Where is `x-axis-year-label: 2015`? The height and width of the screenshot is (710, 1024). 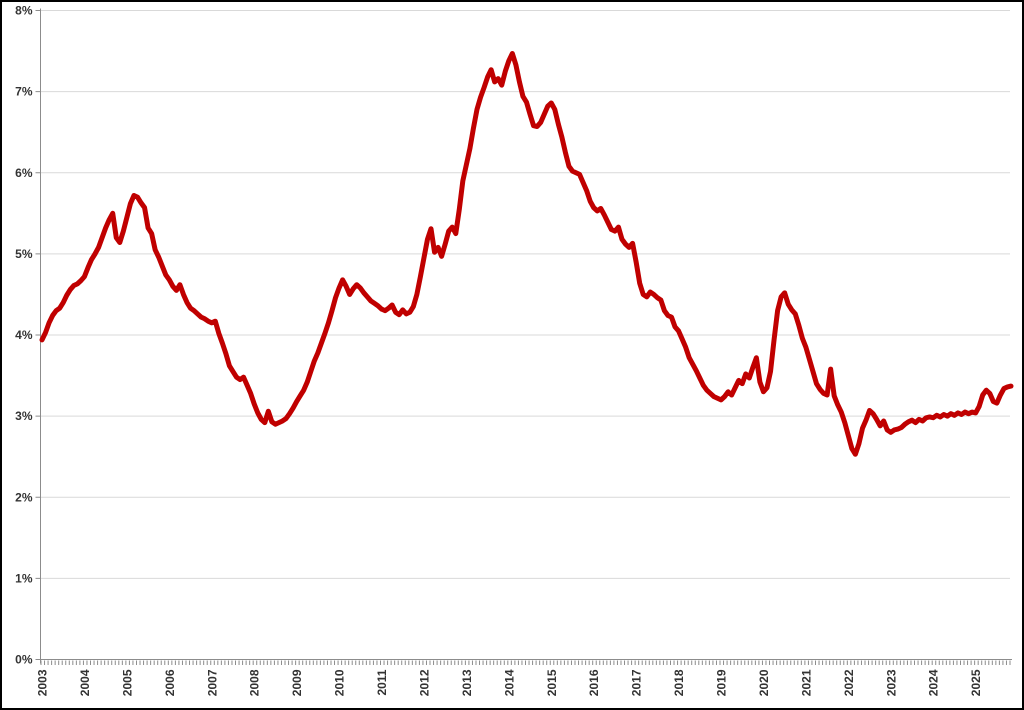 x-axis-year-label: 2015 is located at coordinates (552, 682).